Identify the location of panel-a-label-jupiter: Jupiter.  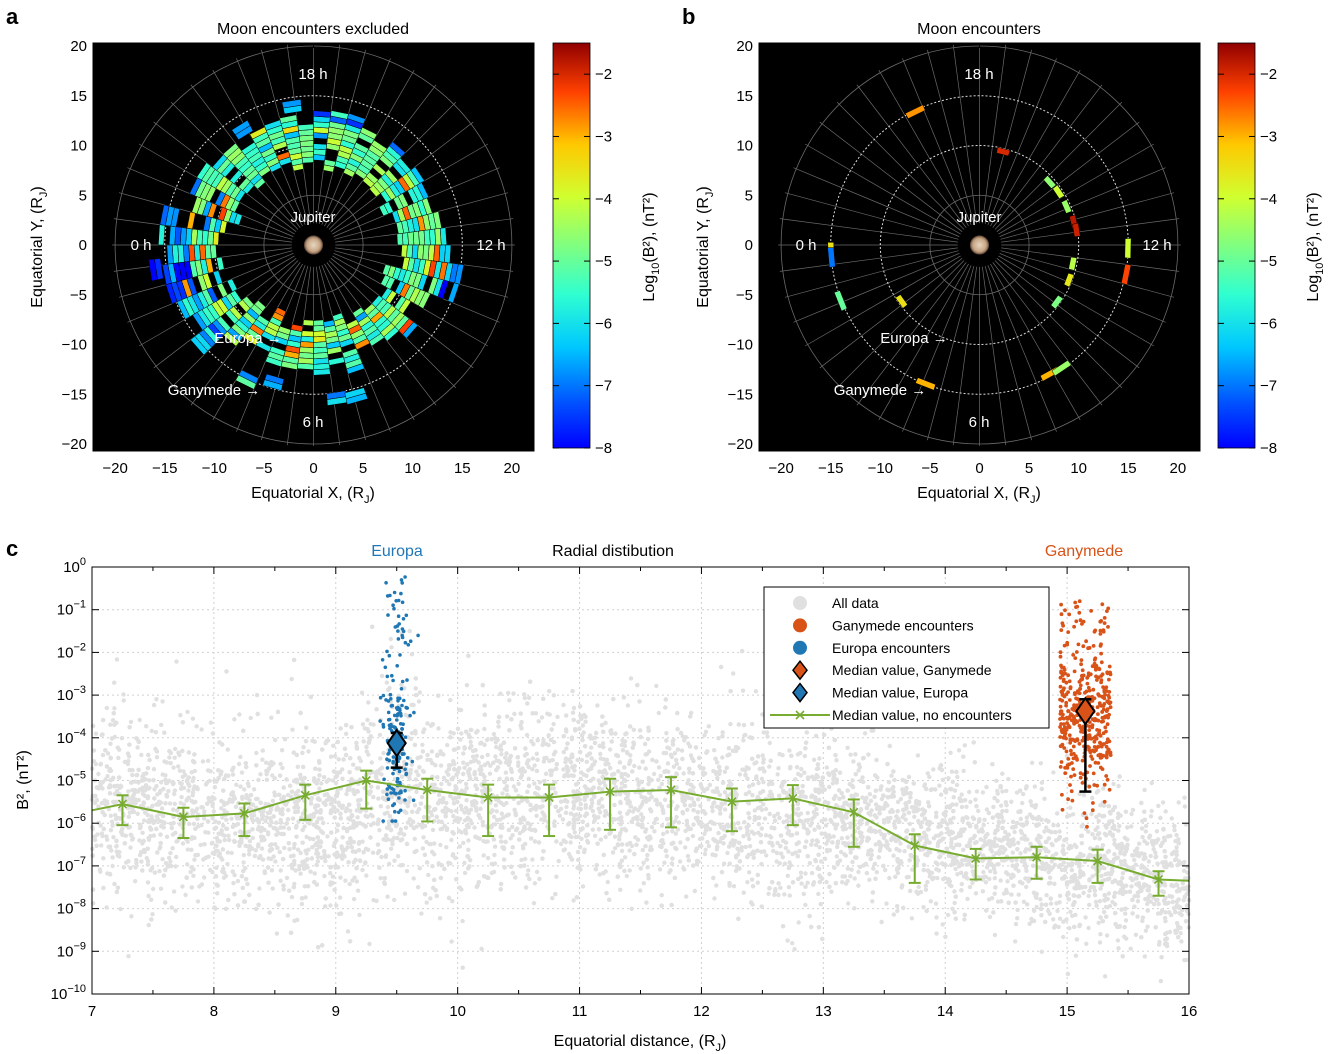
(312, 217).